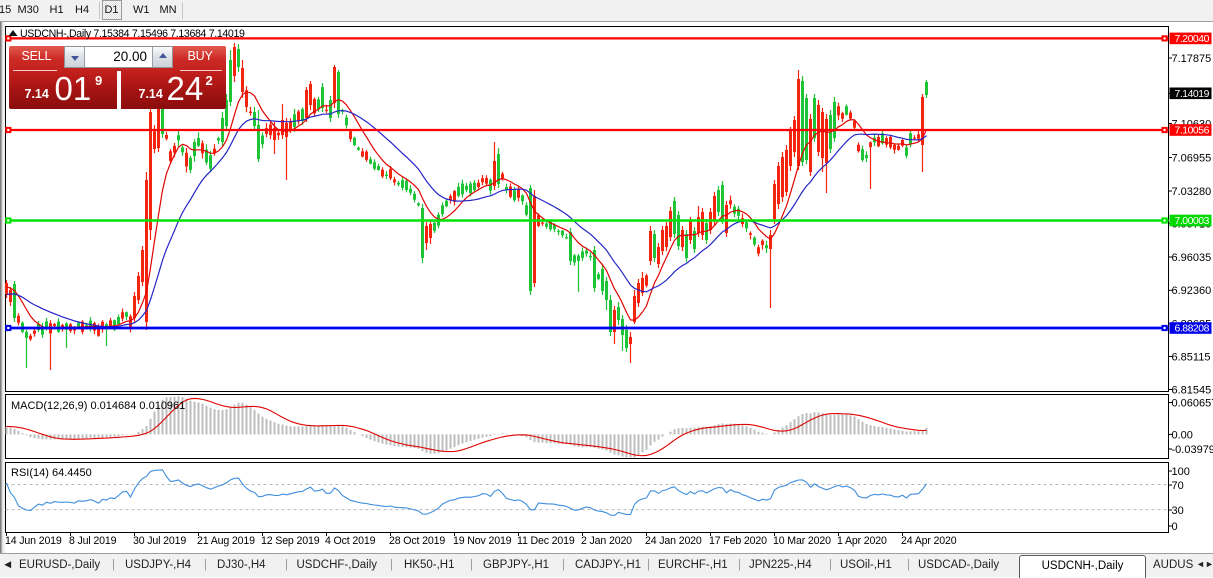 This screenshot has height=578, width=1213. Describe the element at coordinates (673, 541) in the screenshot. I see `svg-text: 24 Jan 2020` at that location.